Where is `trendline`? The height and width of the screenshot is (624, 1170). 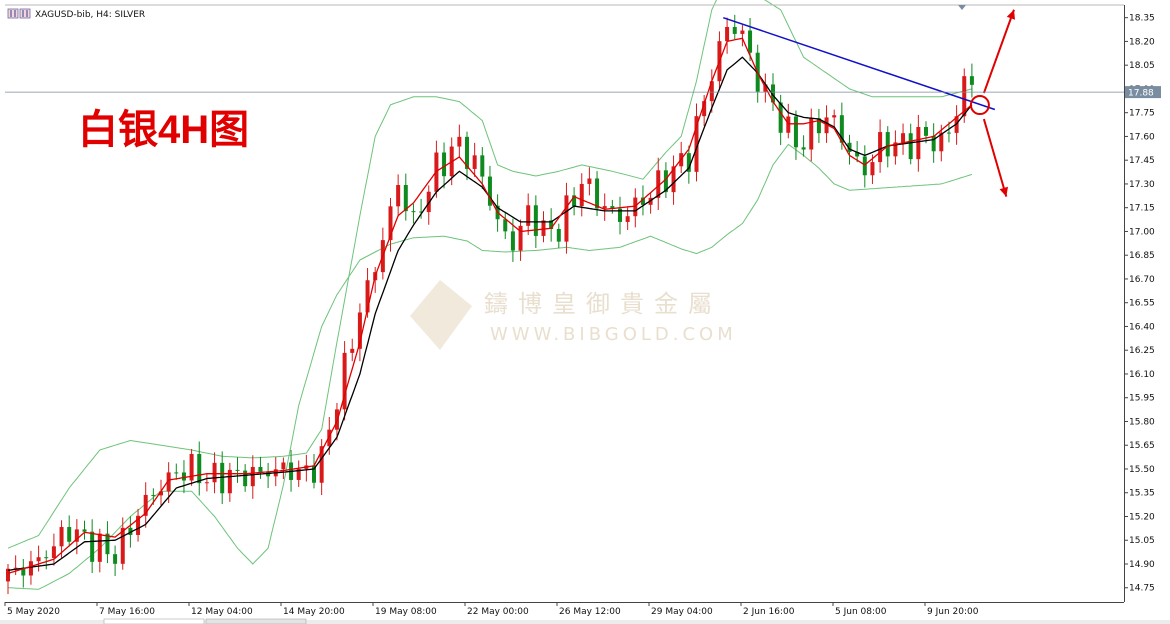 trendline is located at coordinates (859, 63).